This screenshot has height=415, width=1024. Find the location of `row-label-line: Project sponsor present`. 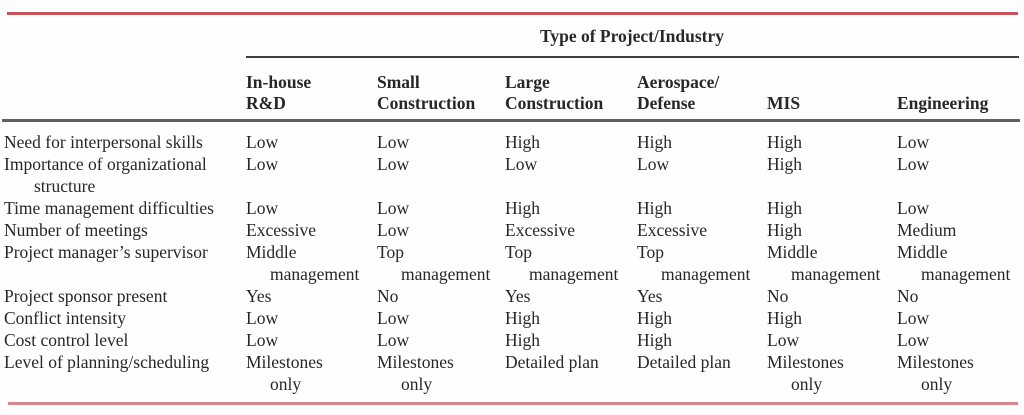

row-label-line: Project sponsor present is located at coordinates (86, 296).